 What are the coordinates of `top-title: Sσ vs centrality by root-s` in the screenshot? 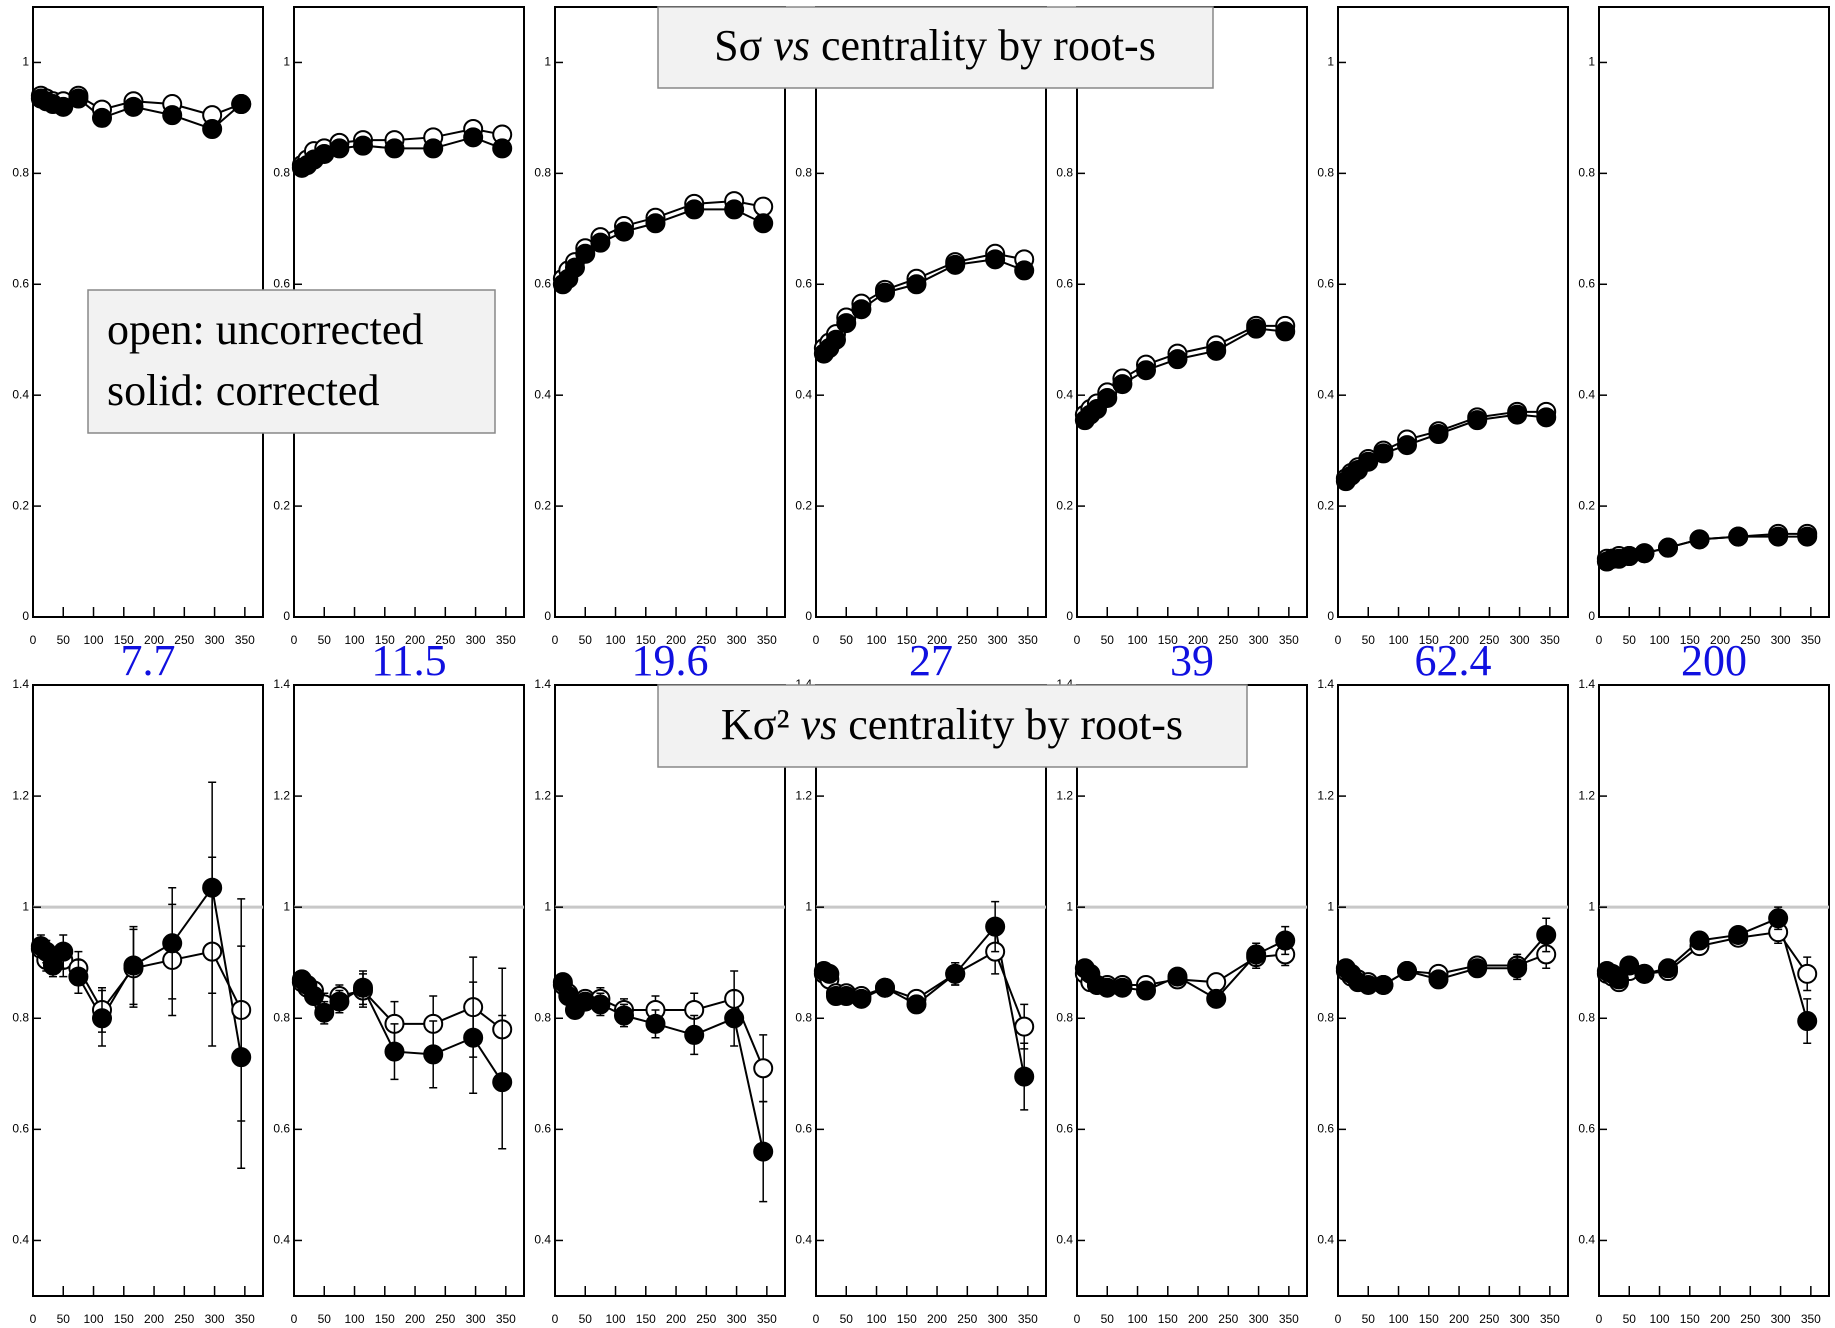 It's located at (935, 45).